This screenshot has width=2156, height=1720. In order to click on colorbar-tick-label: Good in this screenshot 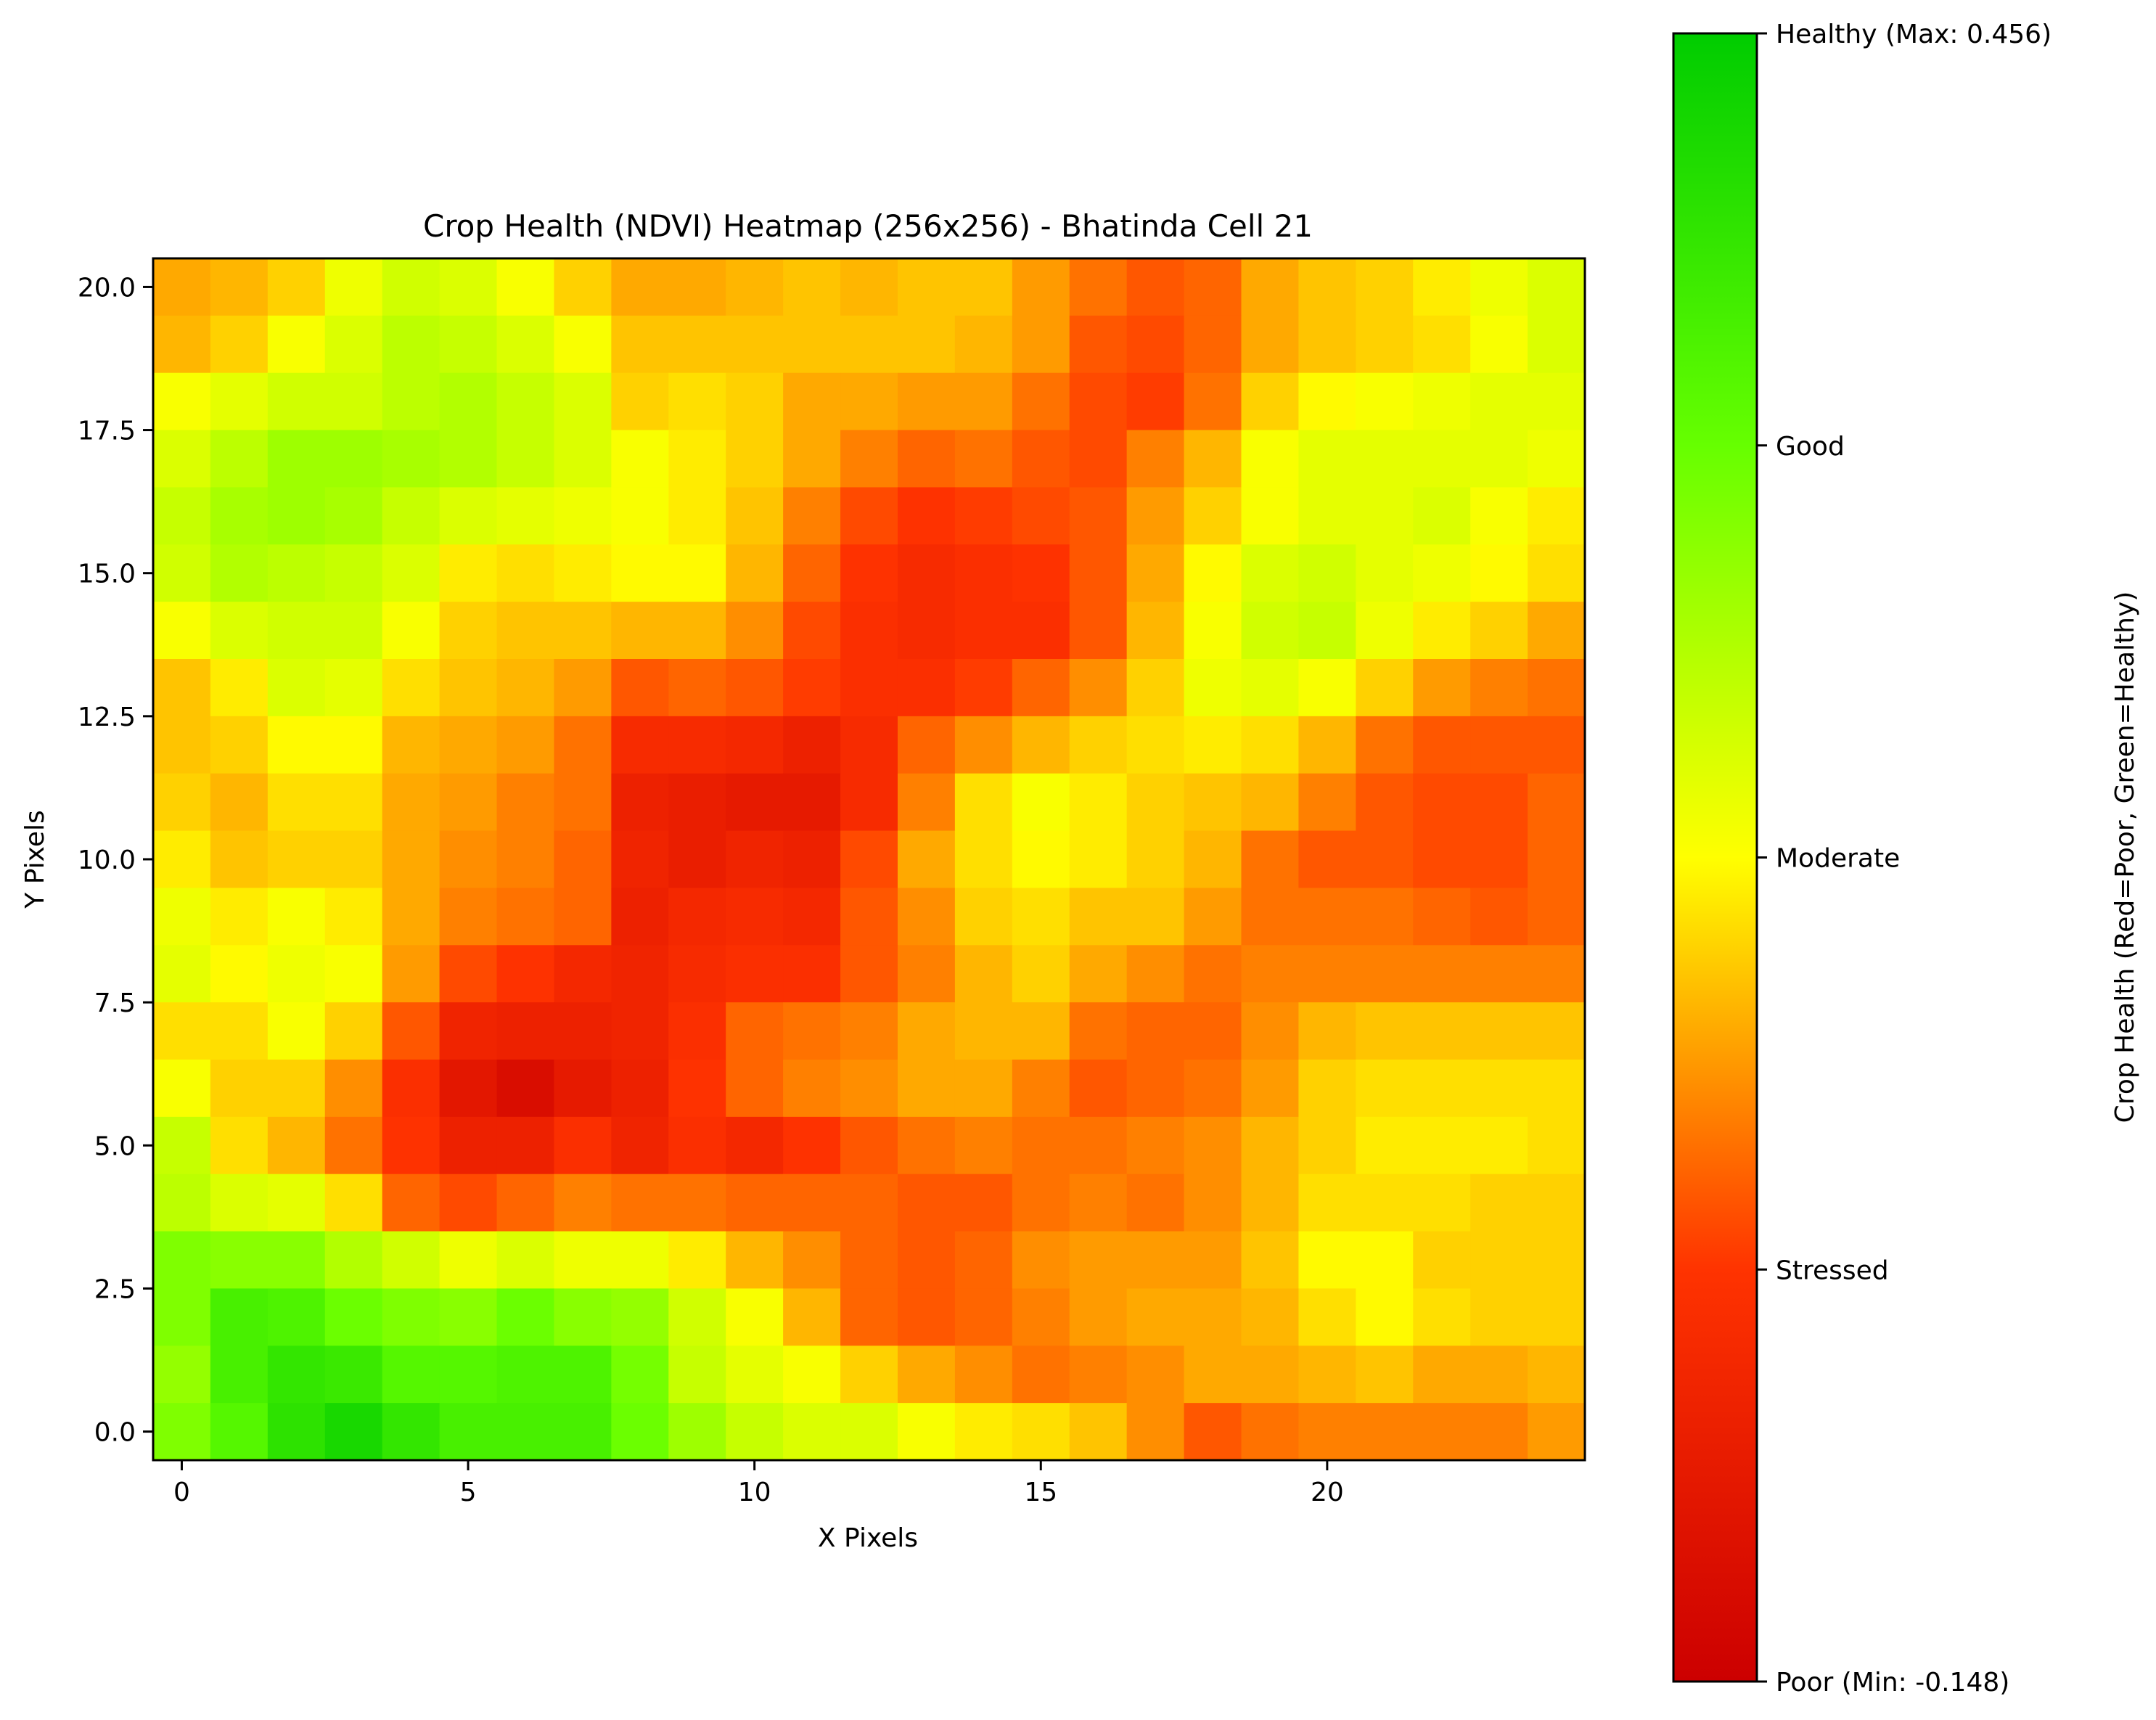, I will do `click(1810, 447)`.